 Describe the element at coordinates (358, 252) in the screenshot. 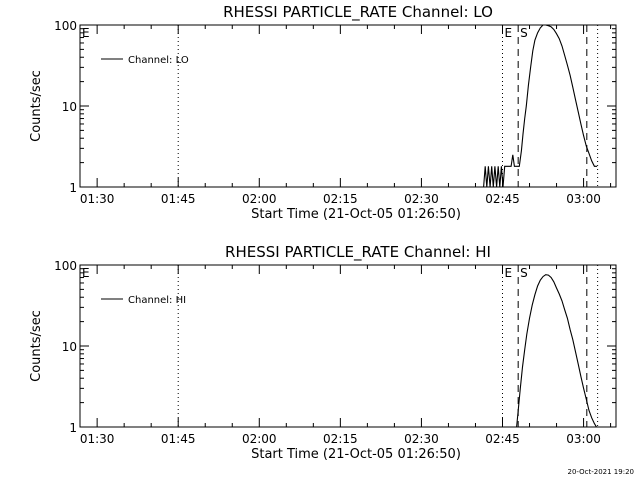

I see `chart-title: RHESSI PARTICLE_RATE Channel: HI` at that location.